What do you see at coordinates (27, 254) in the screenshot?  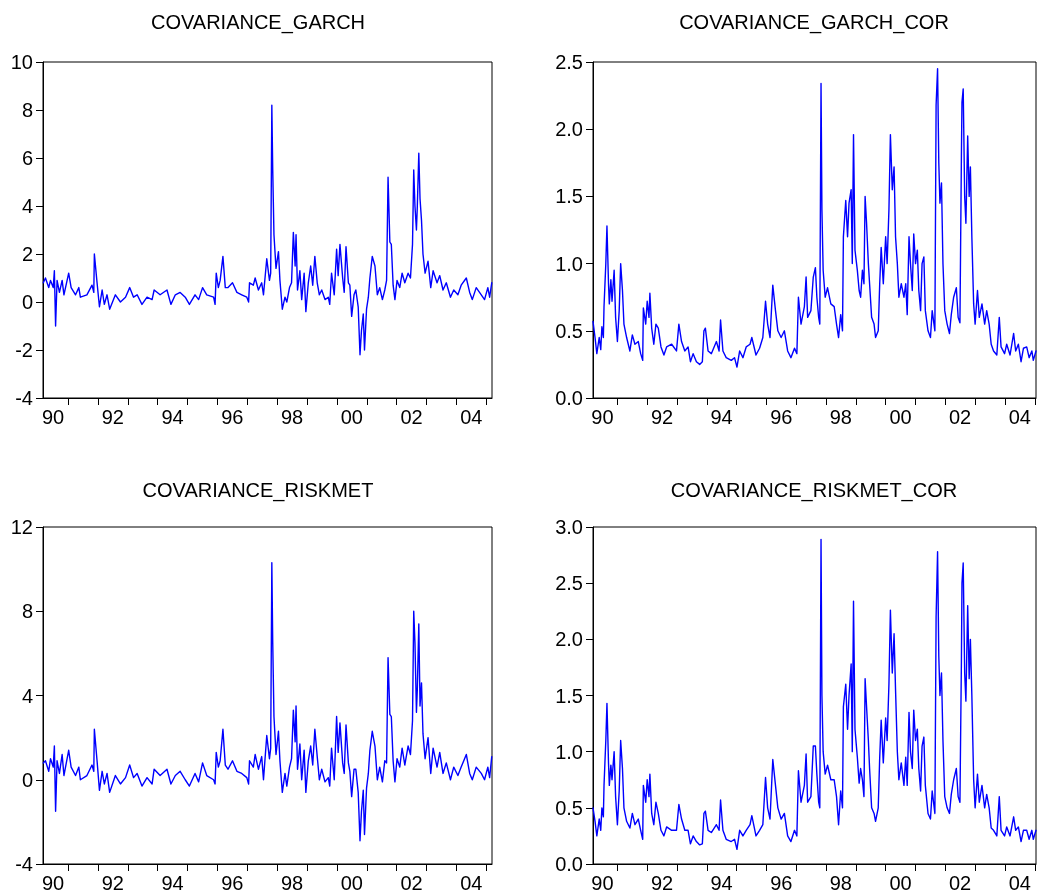 I see `y-tick-label: 2` at bounding box center [27, 254].